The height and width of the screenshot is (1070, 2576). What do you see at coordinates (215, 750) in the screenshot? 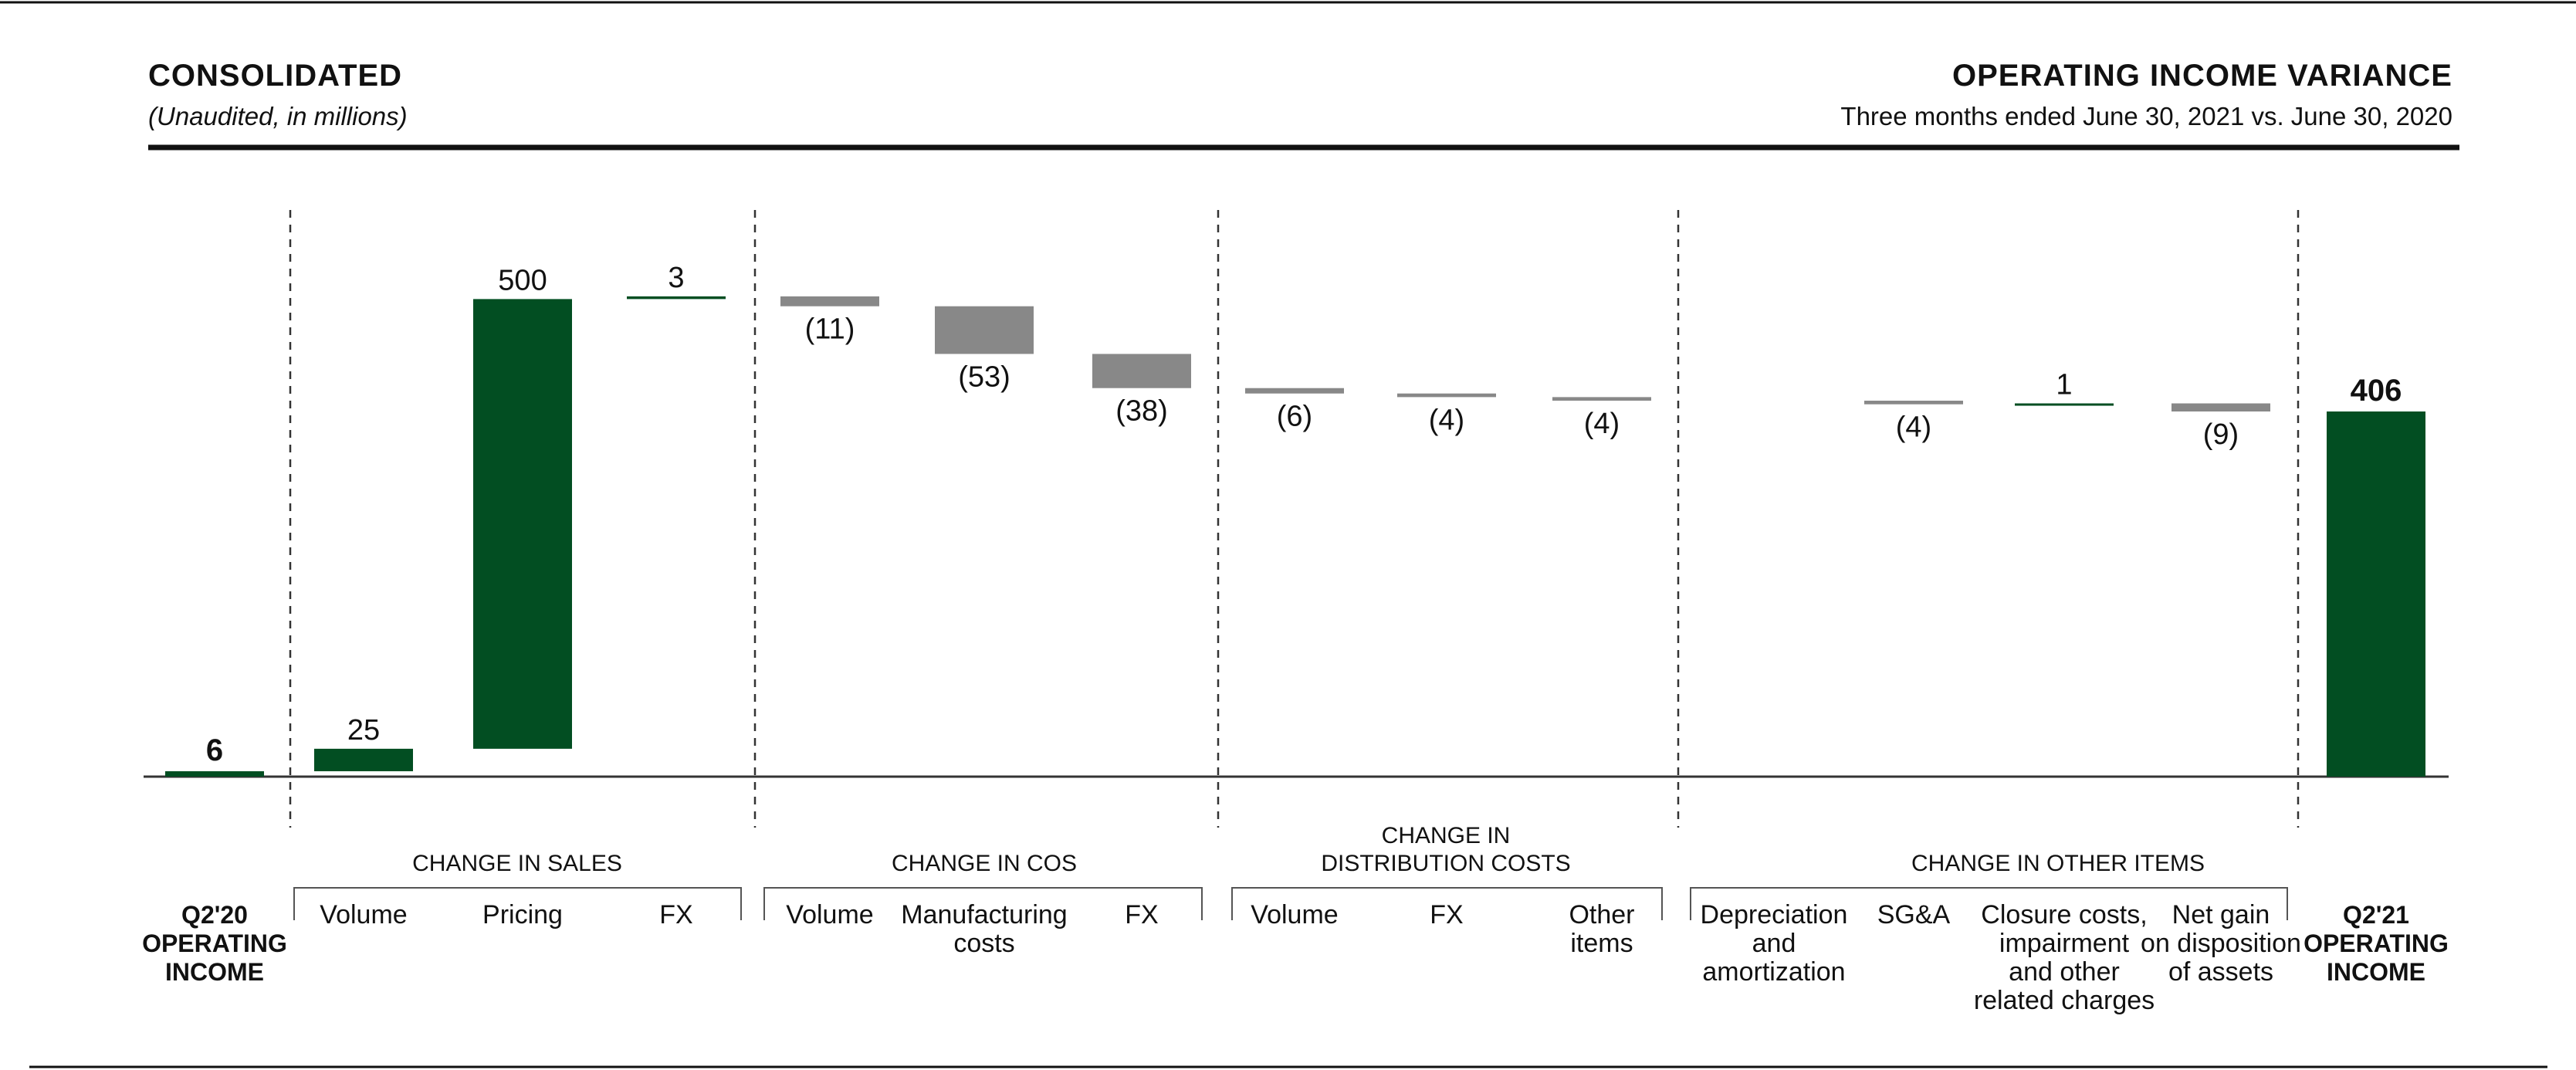
I see `data-label-start: 6` at bounding box center [215, 750].